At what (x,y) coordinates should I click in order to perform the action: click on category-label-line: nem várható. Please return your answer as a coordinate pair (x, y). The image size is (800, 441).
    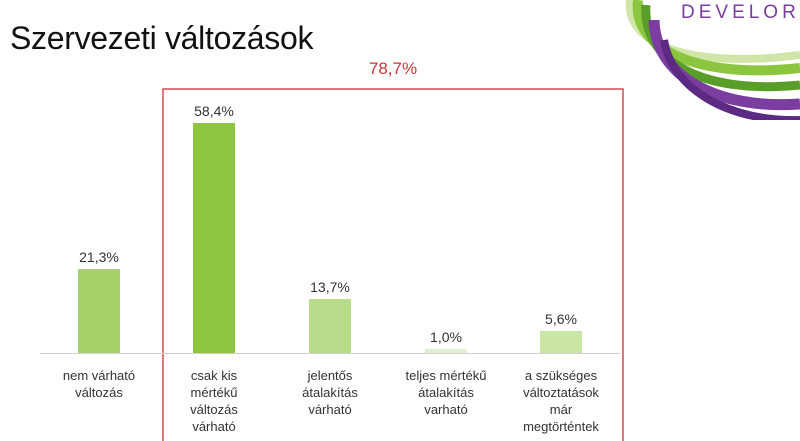
    Looking at the image, I should click on (99, 375).